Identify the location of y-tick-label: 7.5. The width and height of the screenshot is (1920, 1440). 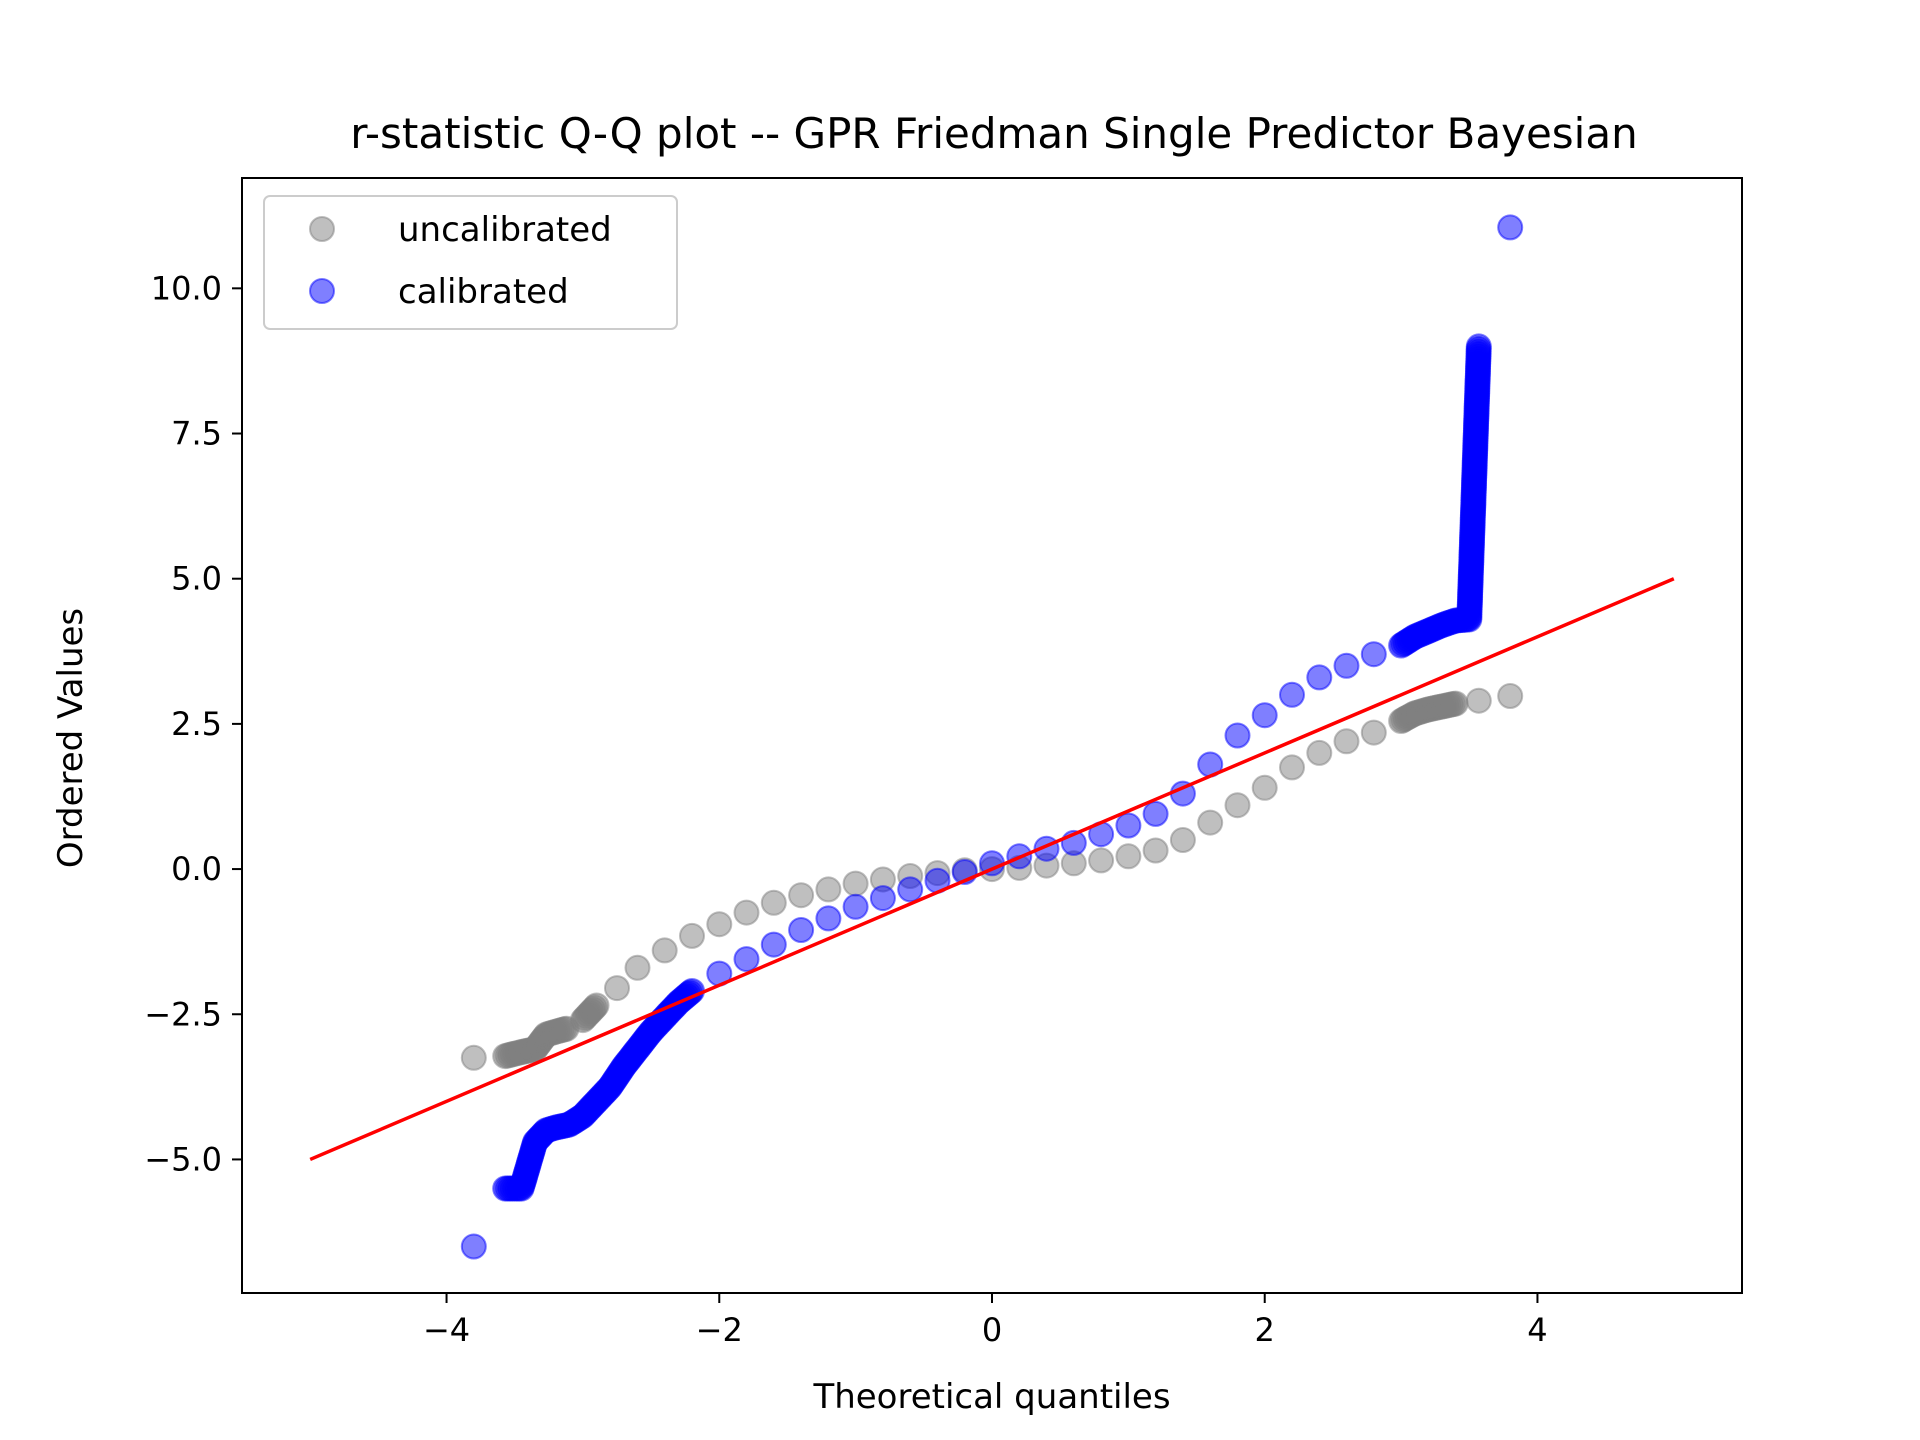
(196, 434).